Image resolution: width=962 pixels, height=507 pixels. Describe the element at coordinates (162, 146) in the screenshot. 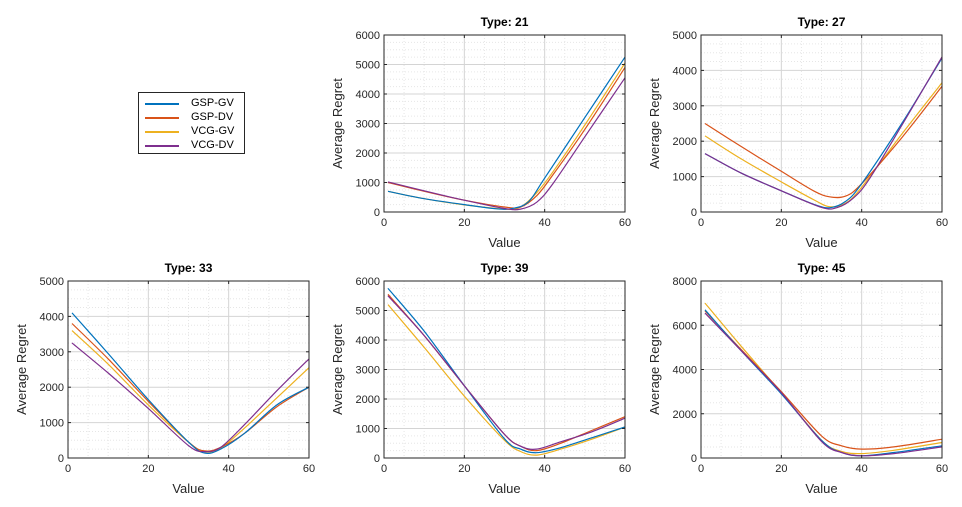

I see `legend-swatch-vcg-dv` at that location.